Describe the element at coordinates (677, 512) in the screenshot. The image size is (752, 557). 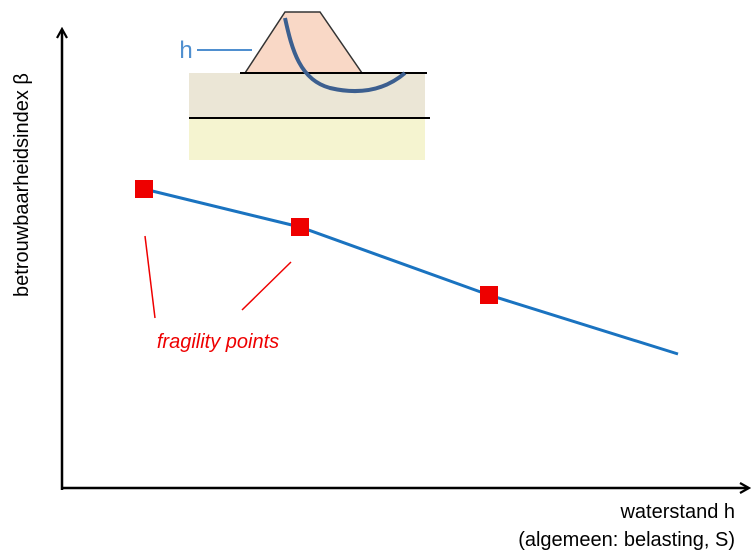
I see `x-axis-label: waterstand h` at that location.